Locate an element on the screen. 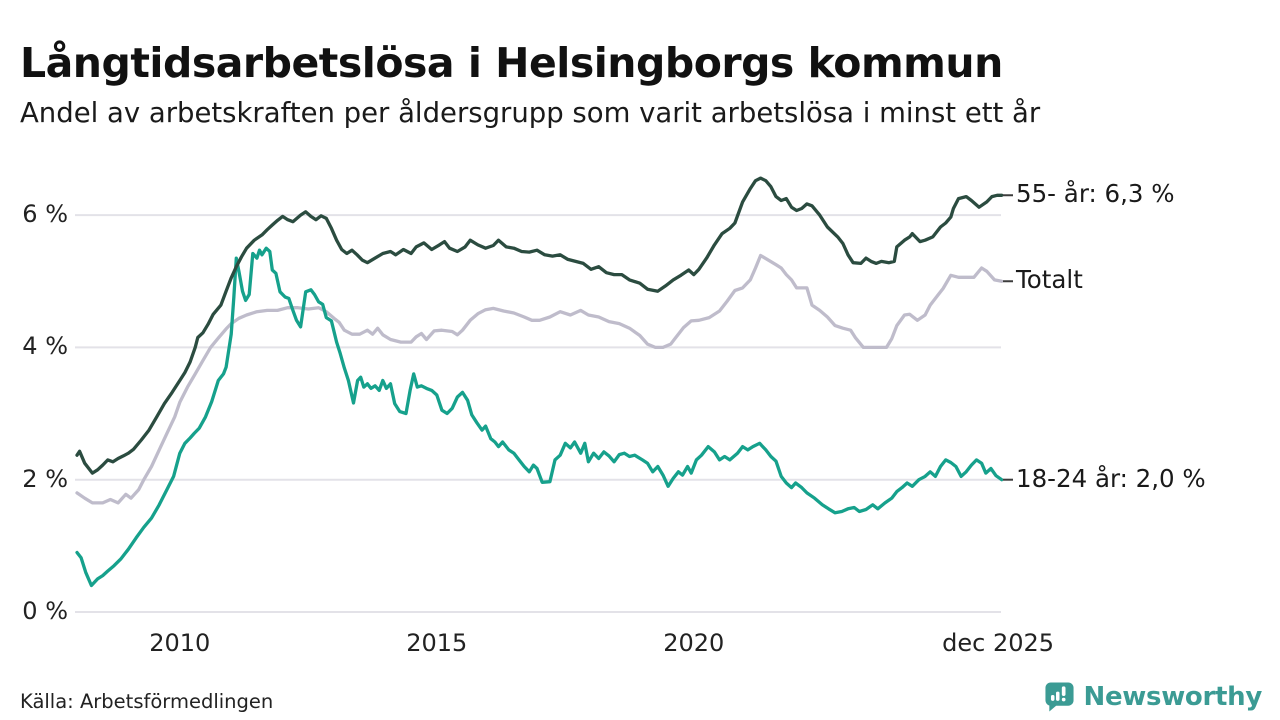  y-tick-label: 6 % is located at coordinates (45, 214).